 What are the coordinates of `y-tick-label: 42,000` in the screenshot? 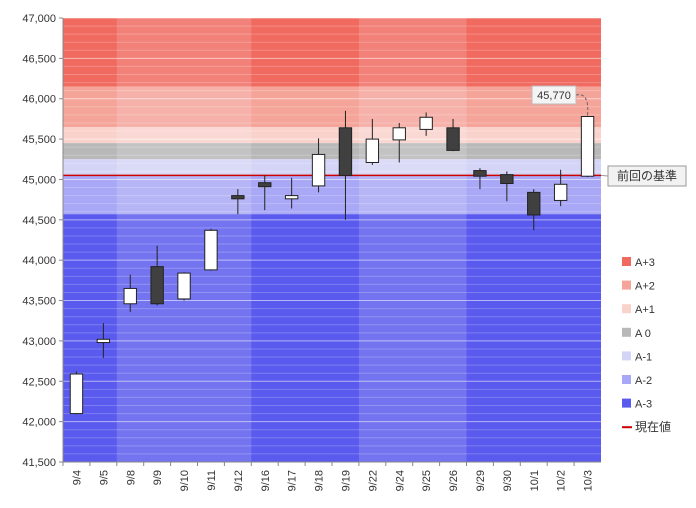 It's located at (39, 423).